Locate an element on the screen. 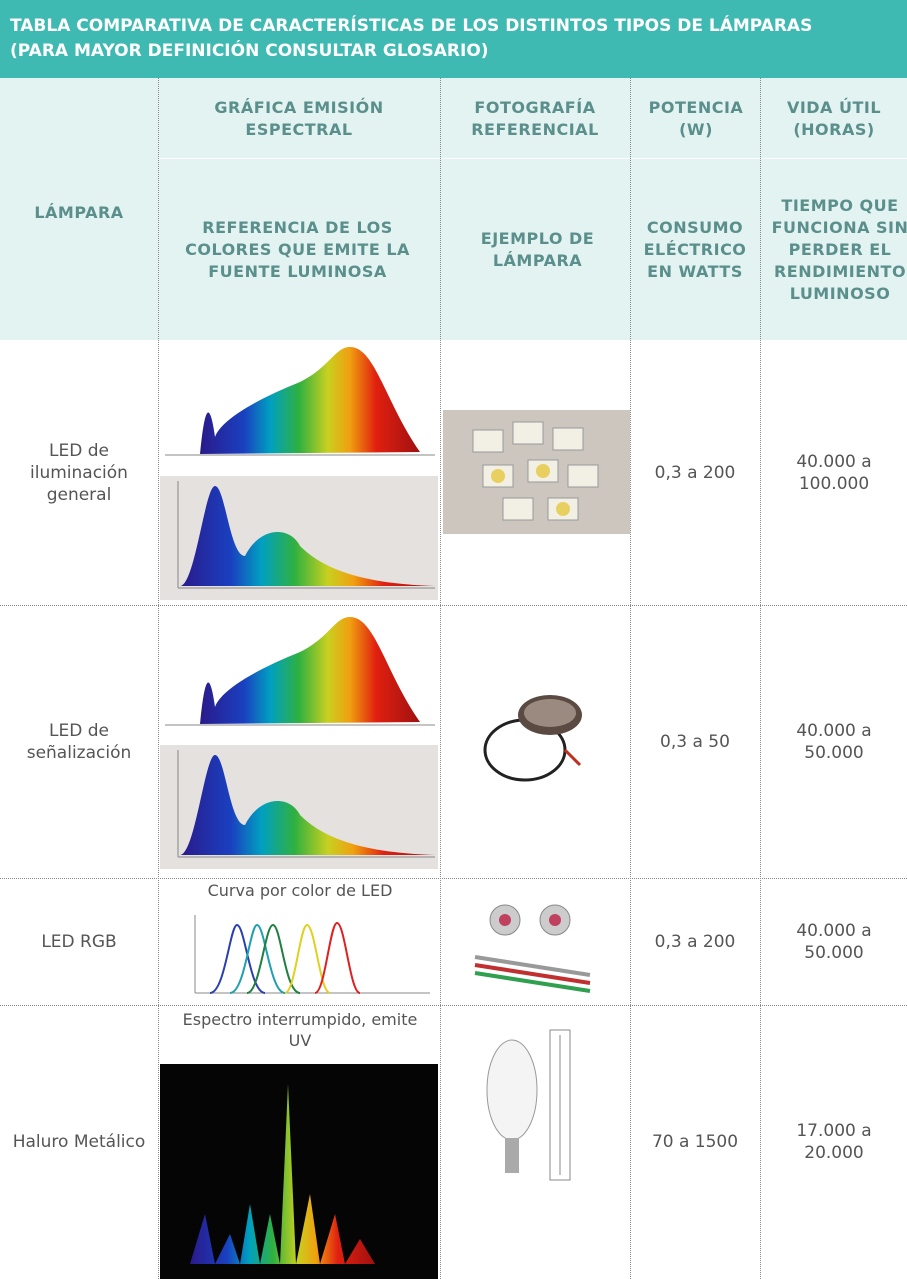  lamp-name: LED de señalización is located at coordinates (79, 741).